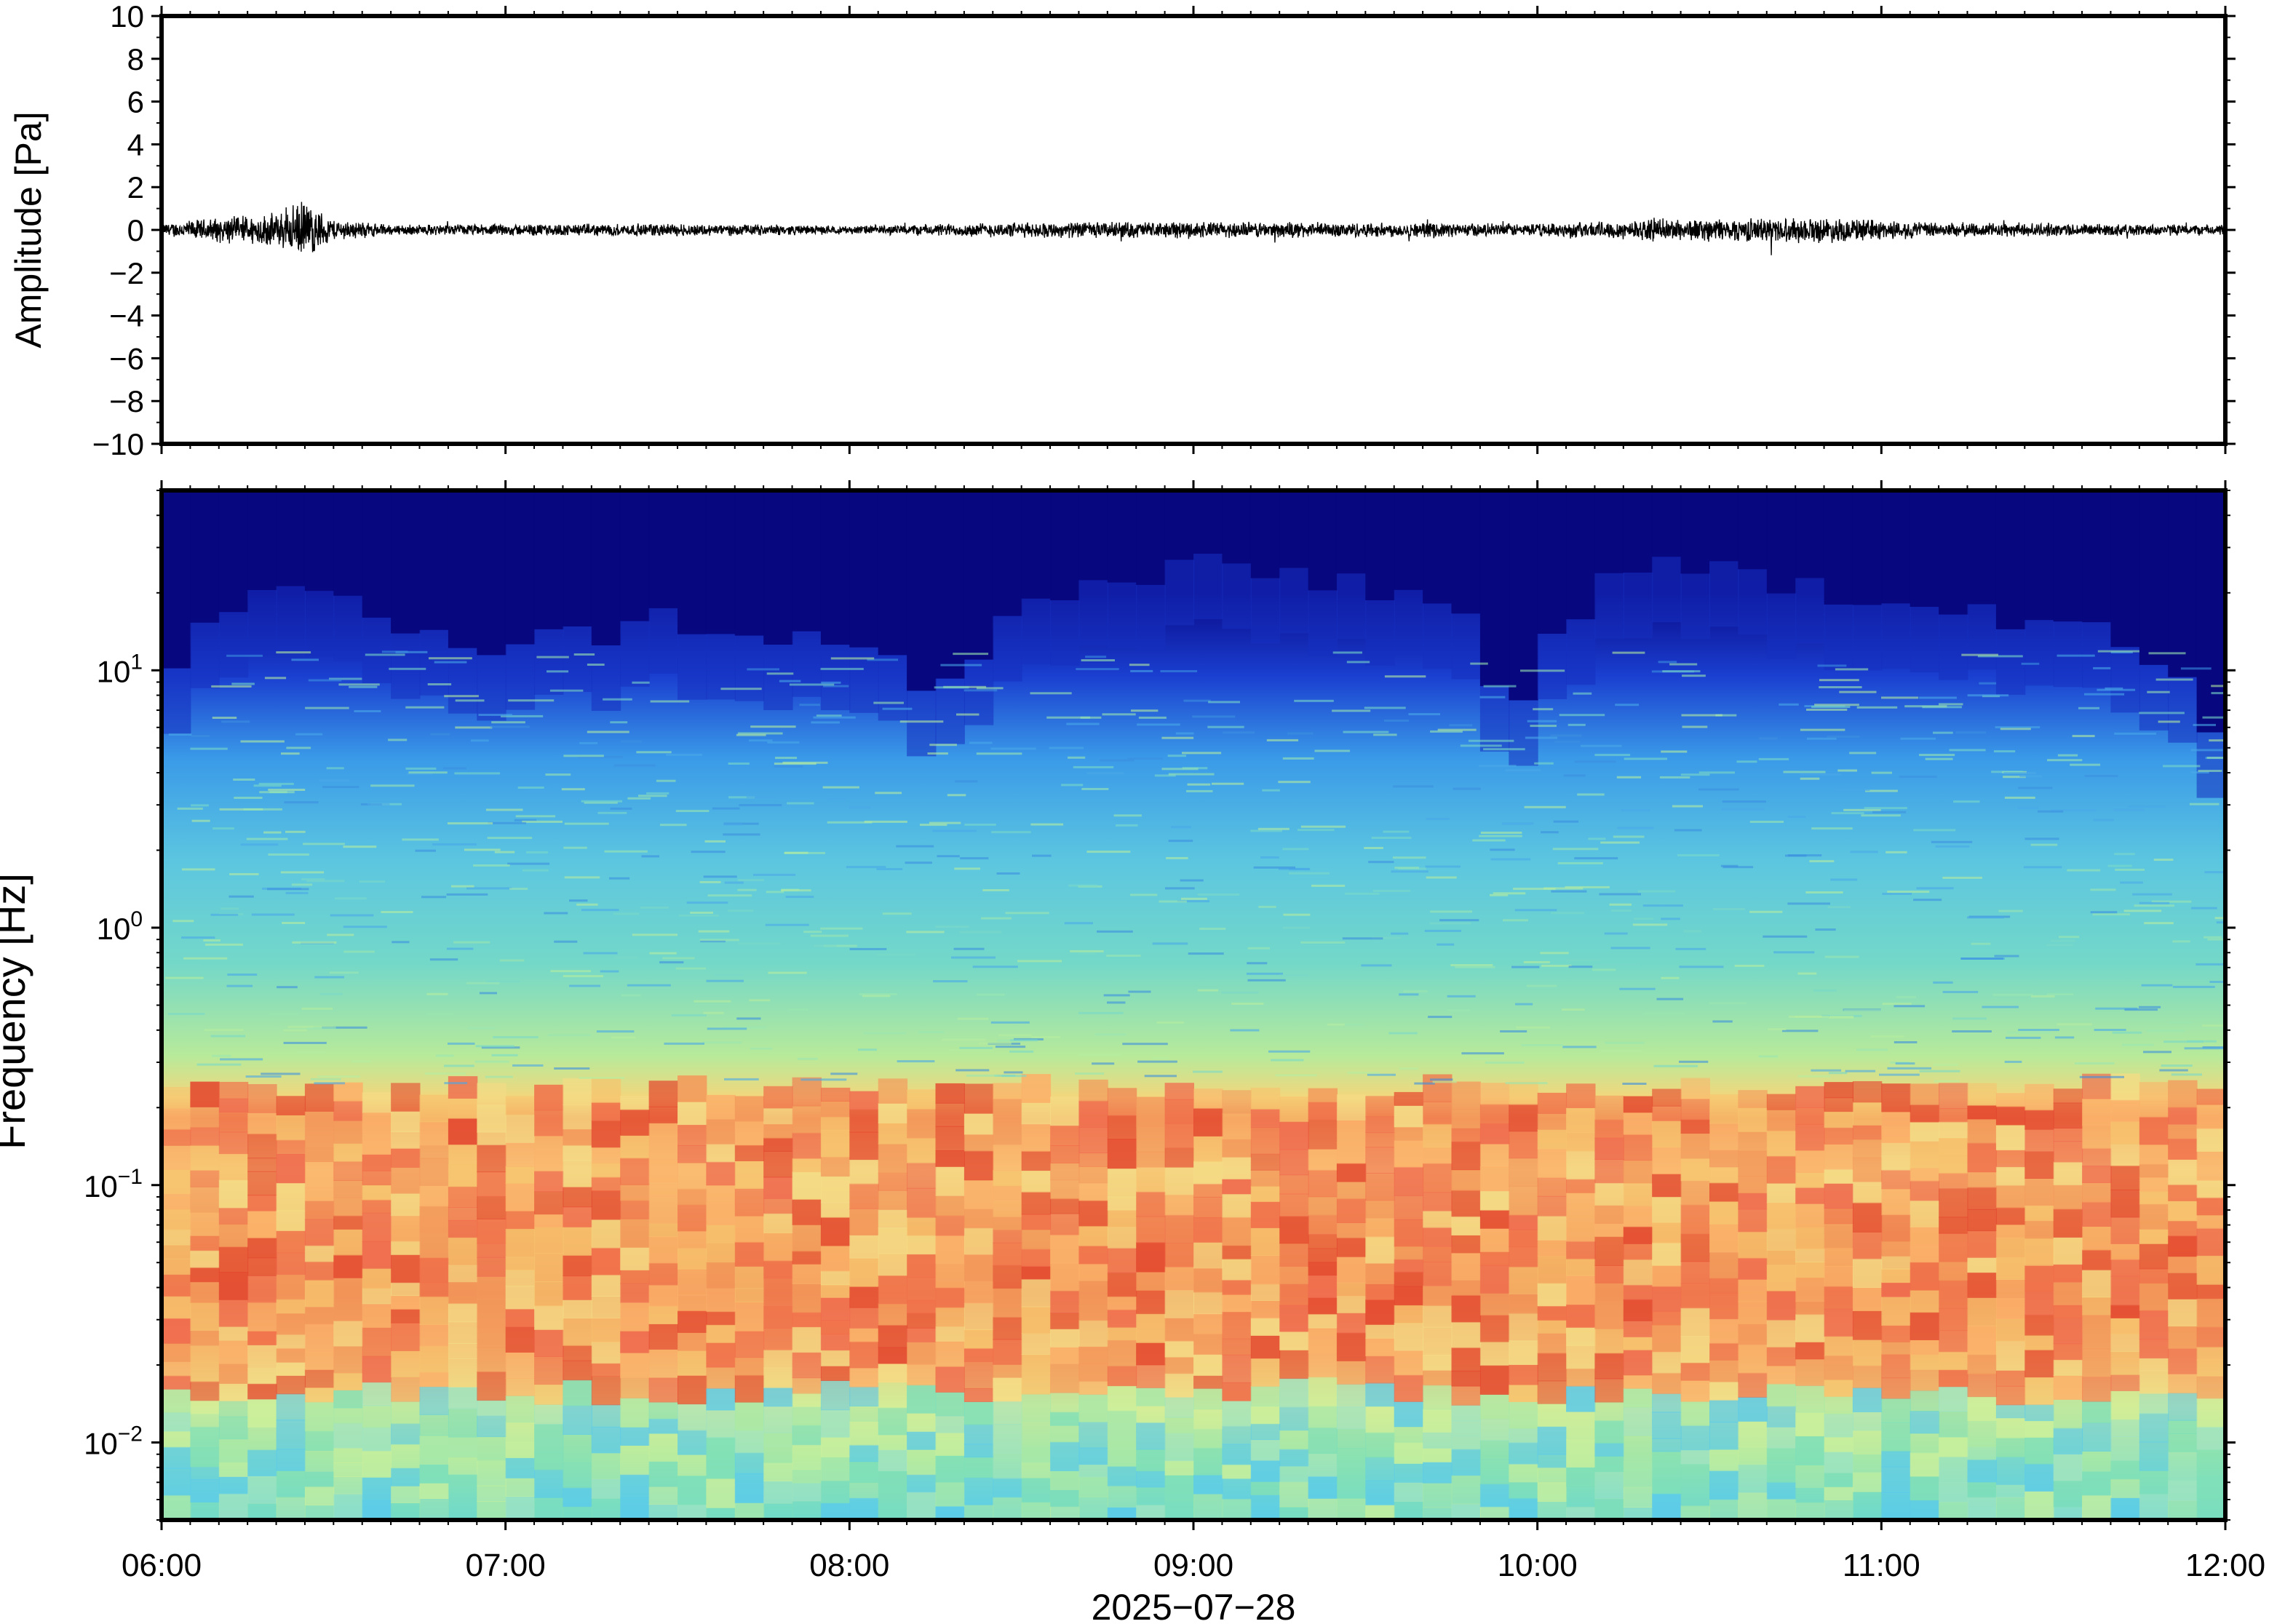 Image resolution: width=2269 pixels, height=1624 pixels. I want to click on amplitude-y-tick-label: 2, so click(135, 187).